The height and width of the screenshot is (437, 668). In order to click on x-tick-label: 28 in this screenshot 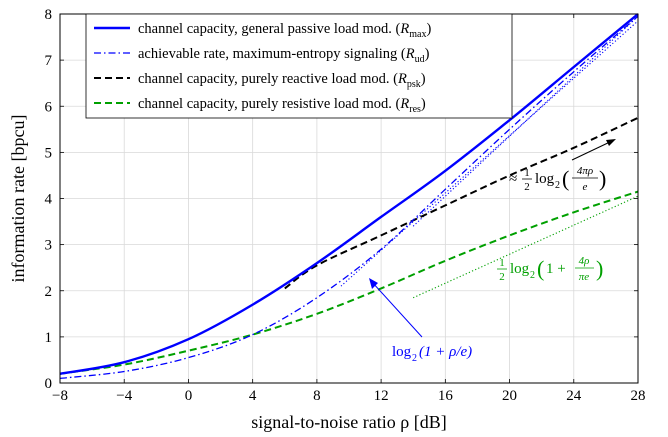, I will do `click(638, 396)`.